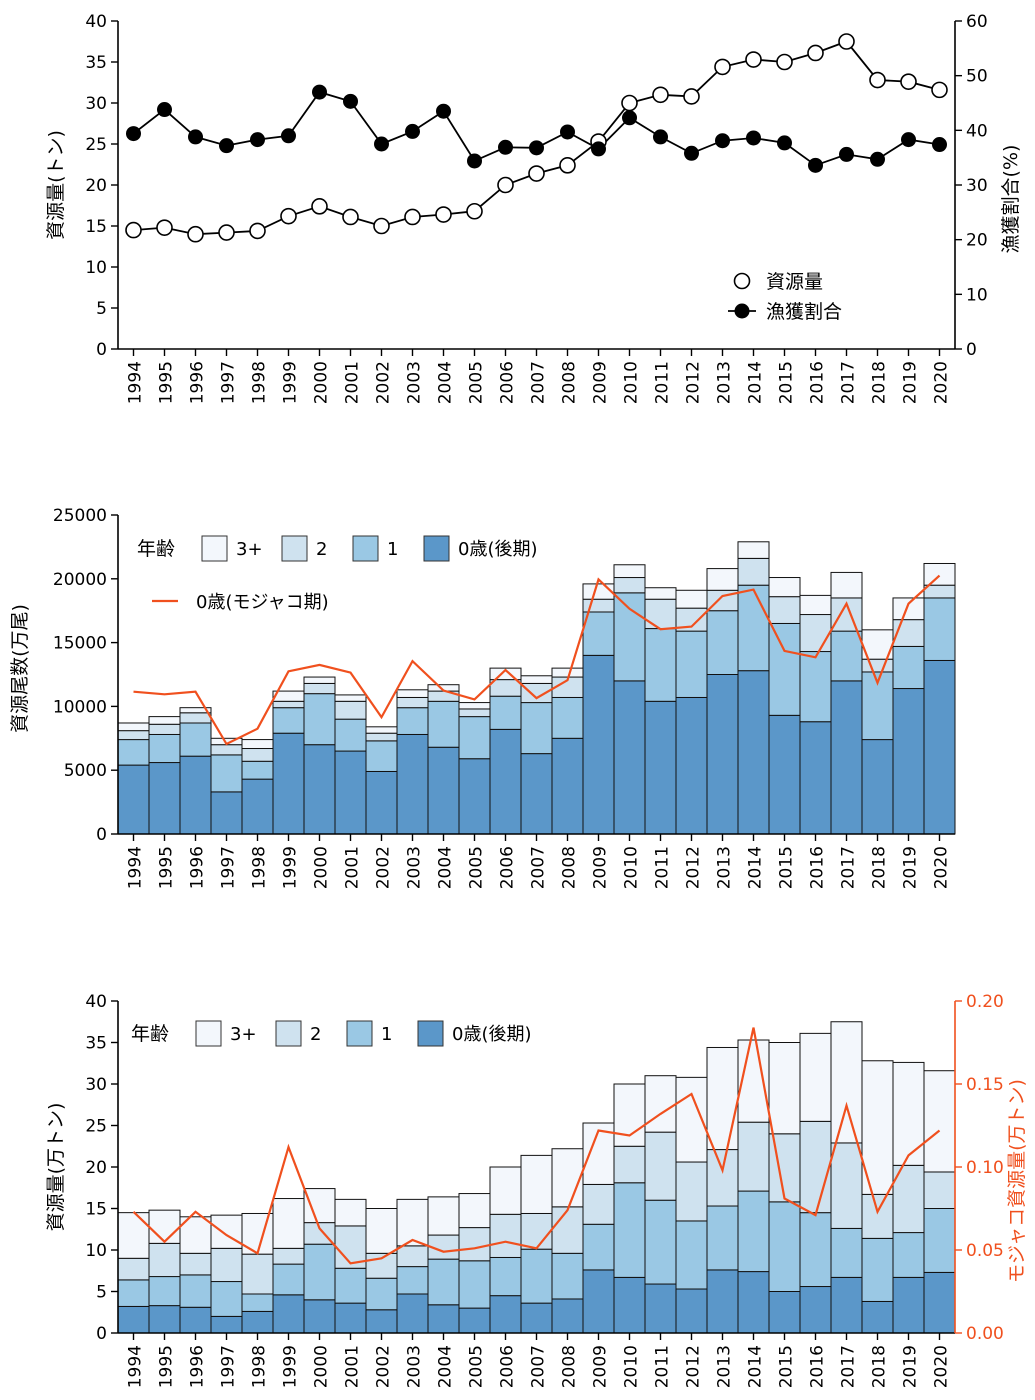  I want to click on x-tick-label: 2010, so click(632, 382).